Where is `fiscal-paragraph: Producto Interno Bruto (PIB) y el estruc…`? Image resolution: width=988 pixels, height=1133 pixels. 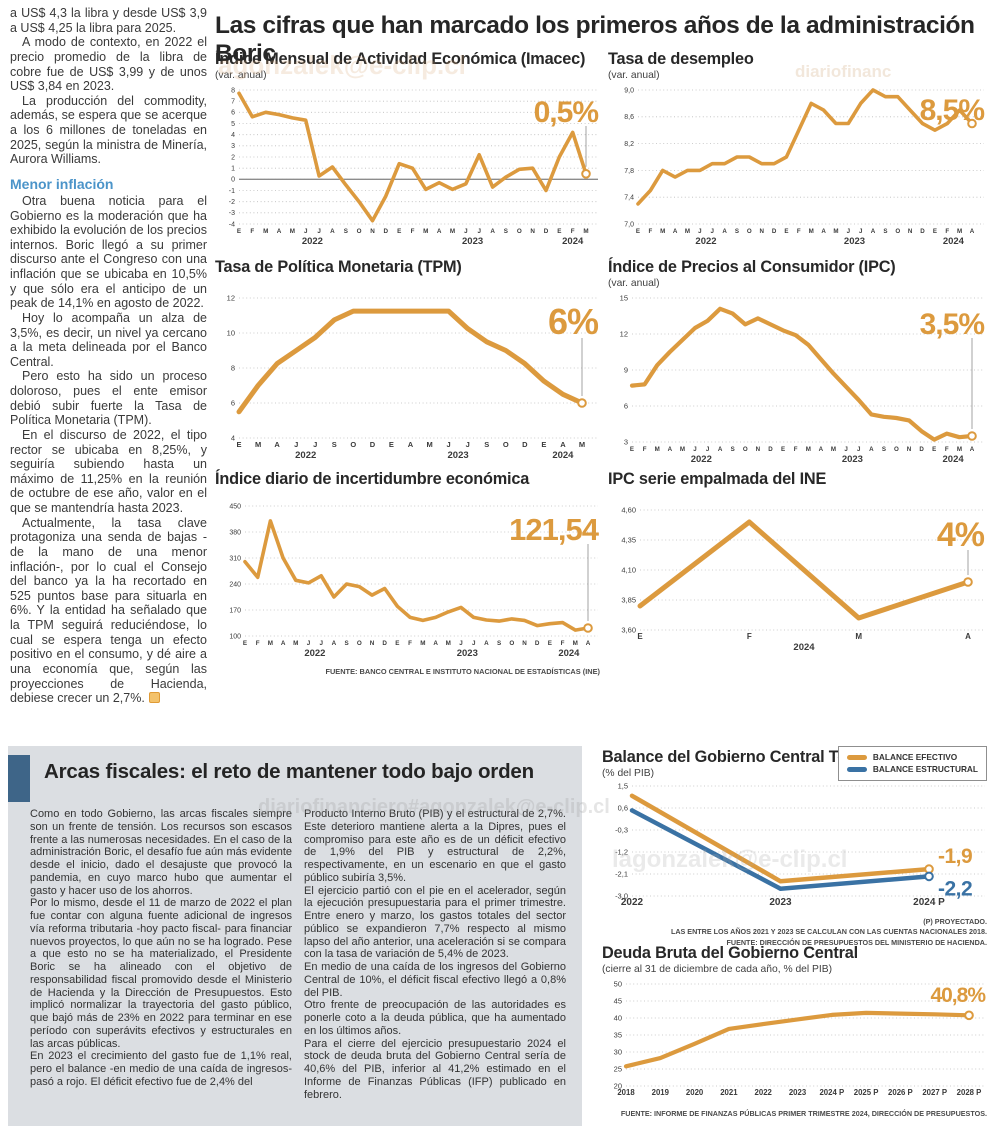 fiscal-paragraph: Producto Interno Bruto (PIB) y el estruc… is located at coordinates (435, 846).